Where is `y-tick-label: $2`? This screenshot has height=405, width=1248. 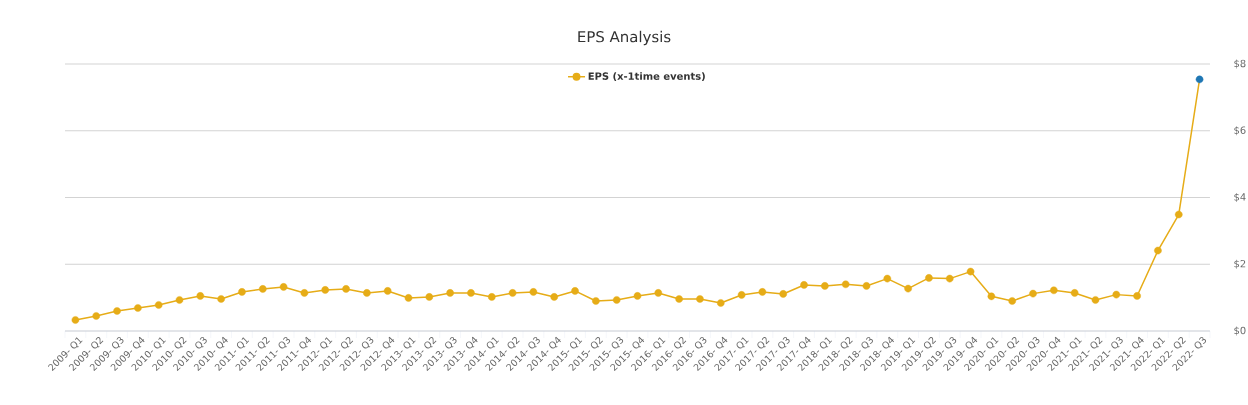
y-tick-label: $2 is located at coordinates (1240, 264).